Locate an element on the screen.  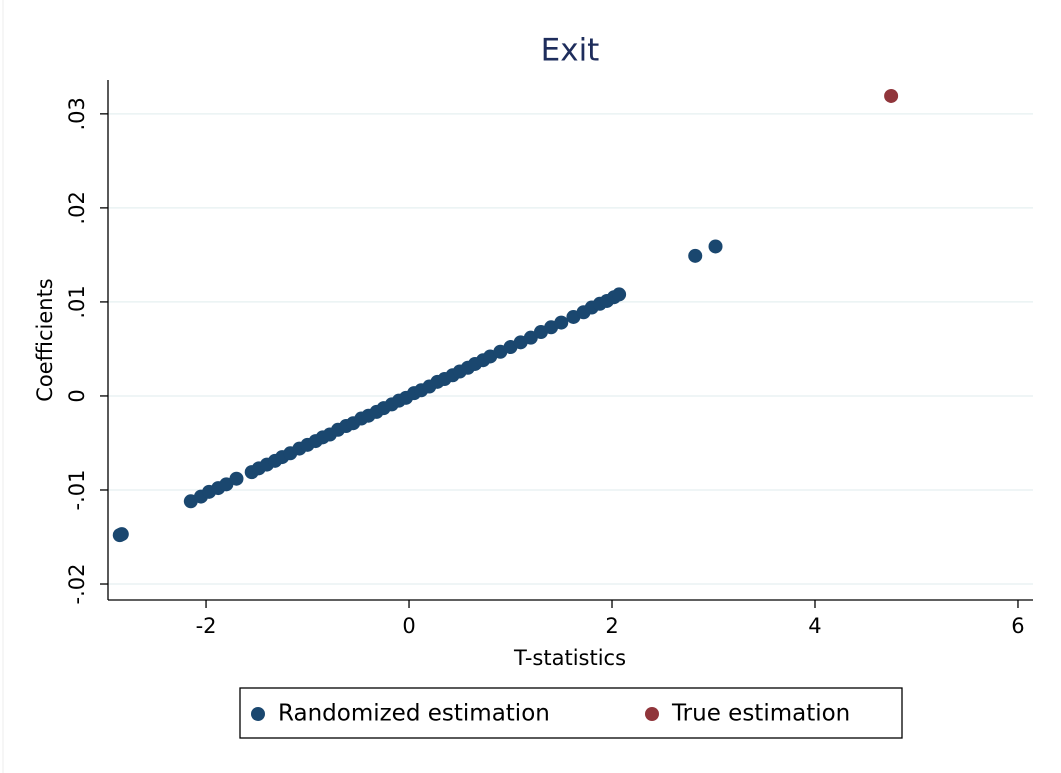
x-tick-label: 2 is located at coordinates (611, 626).